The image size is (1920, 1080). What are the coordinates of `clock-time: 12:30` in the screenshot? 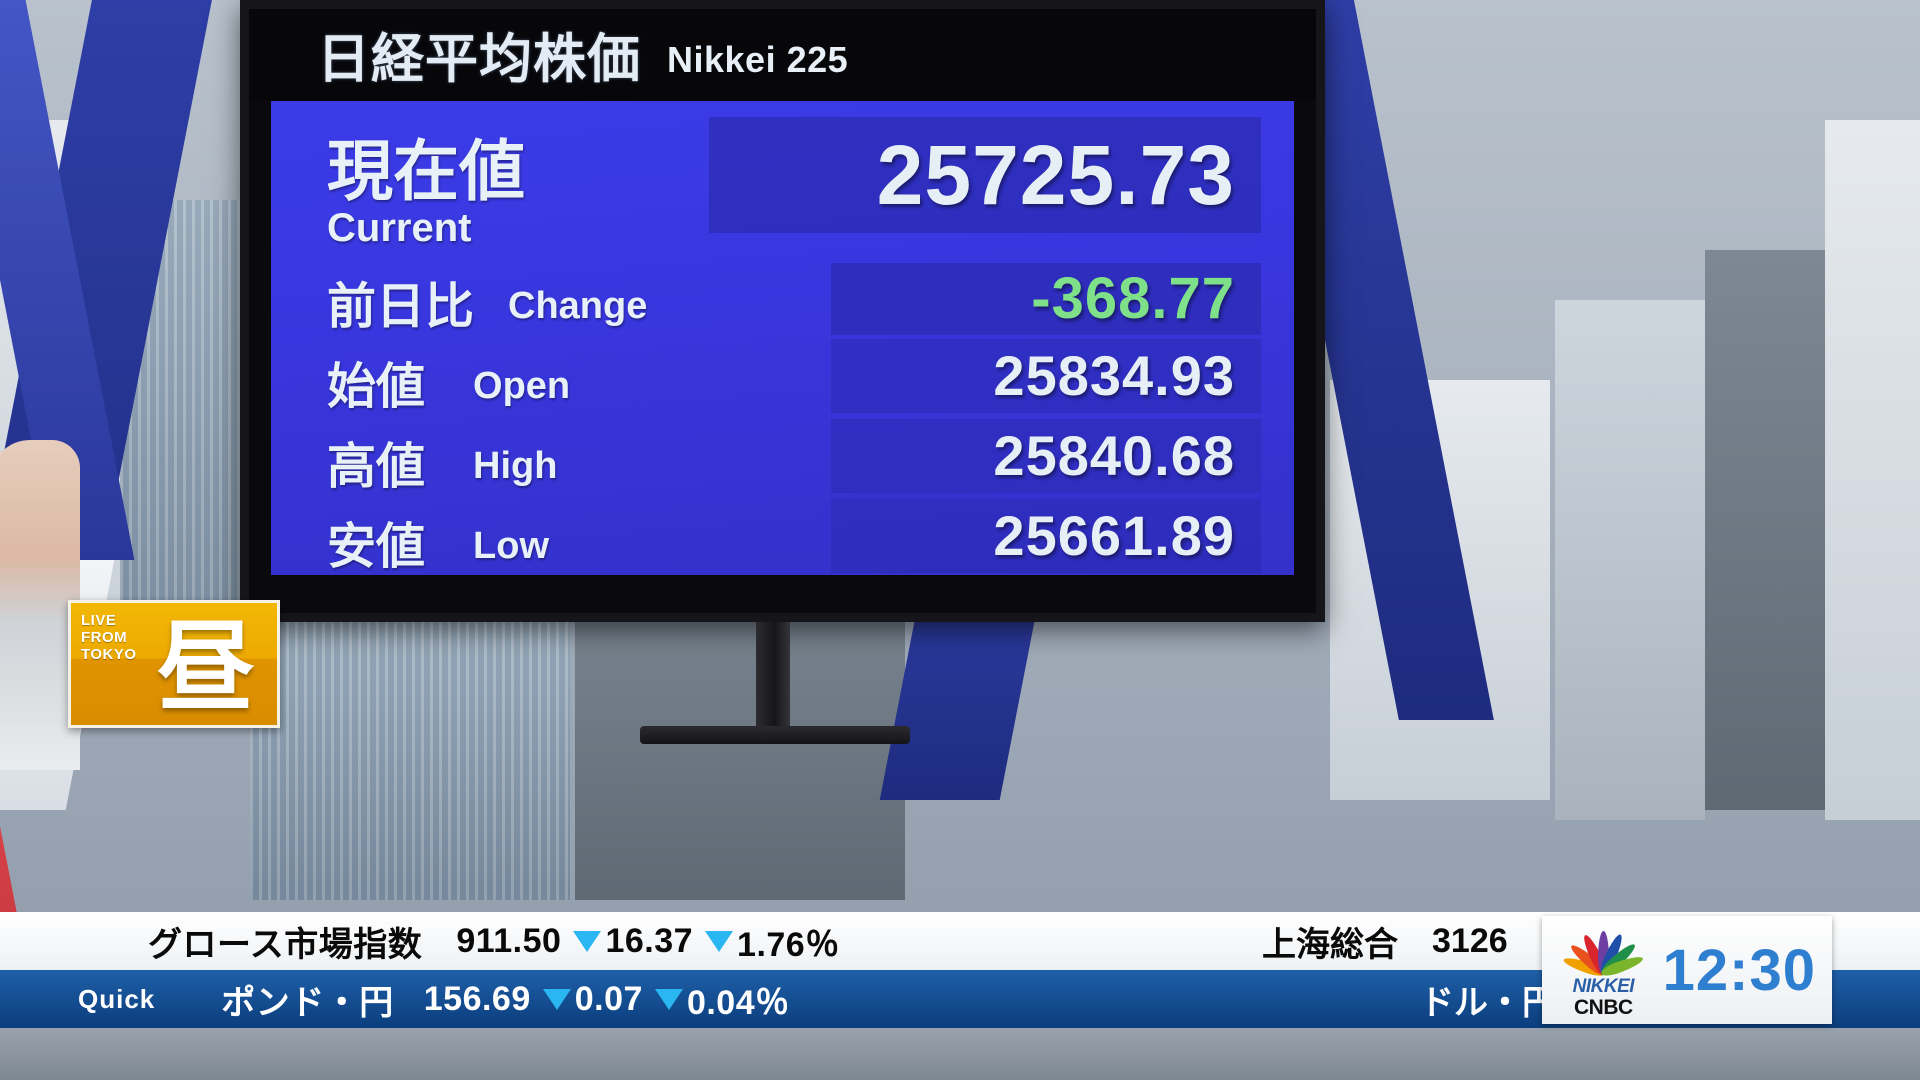 It's located at (1739, 970).